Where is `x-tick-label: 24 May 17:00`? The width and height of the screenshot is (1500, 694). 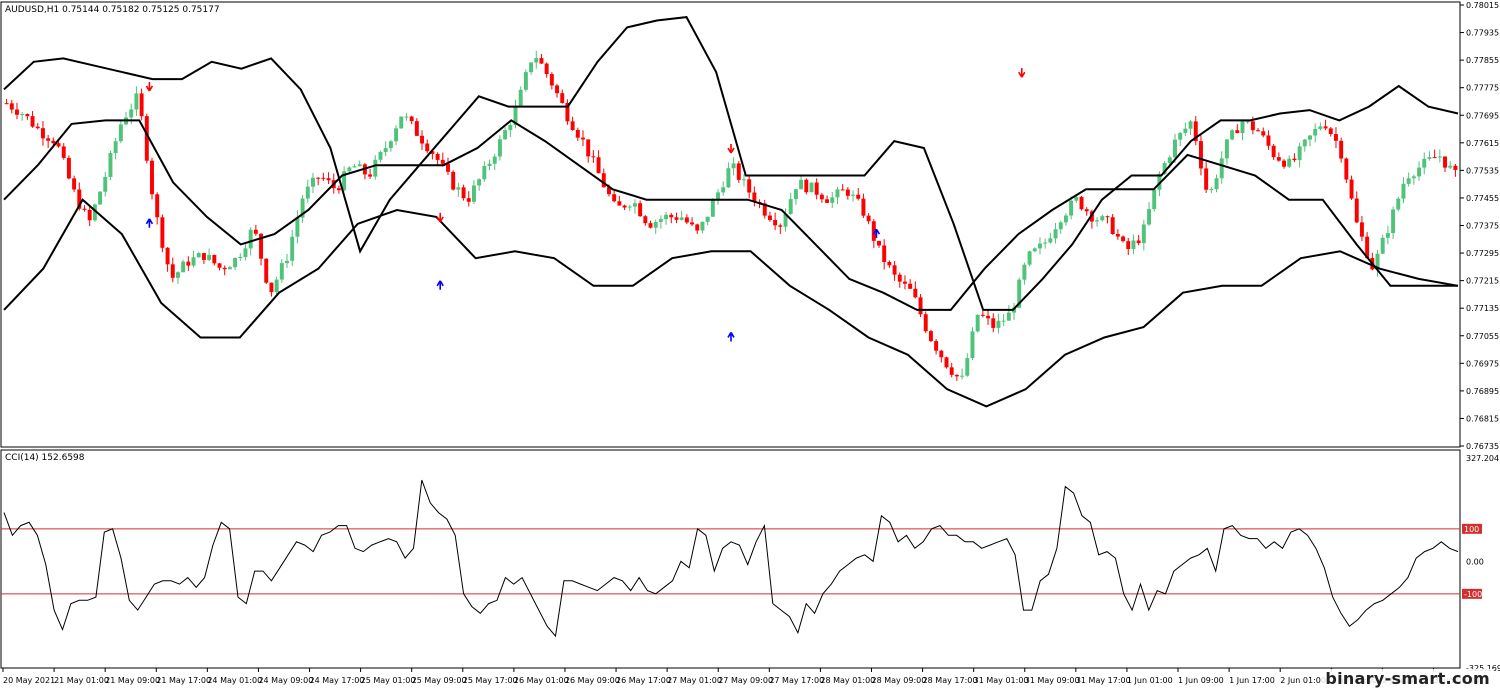
x-tick-label: 24 May 17:00 is located at coordinates (337, 680).